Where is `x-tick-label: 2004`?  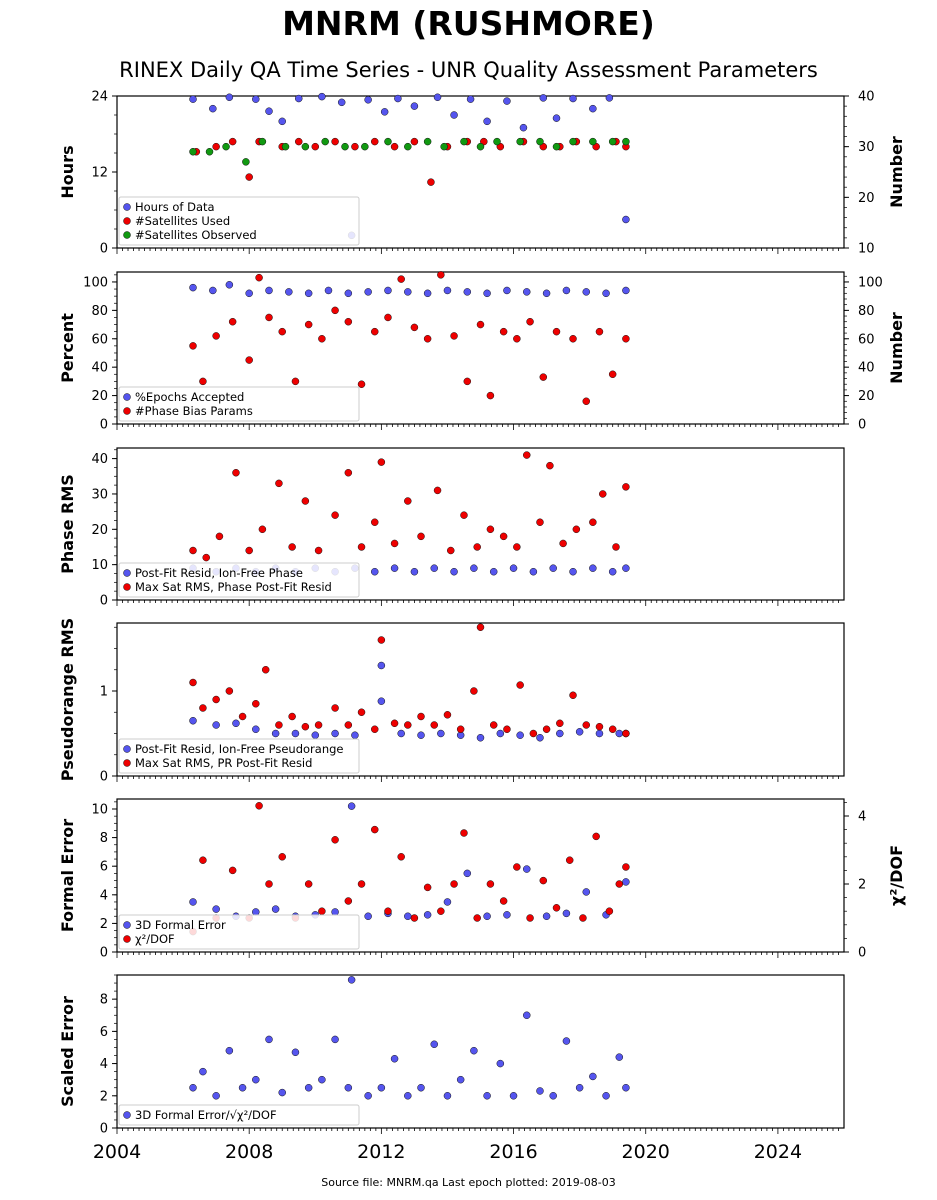
x-tick-label: 2004 is located at coordinates (117, 1152).